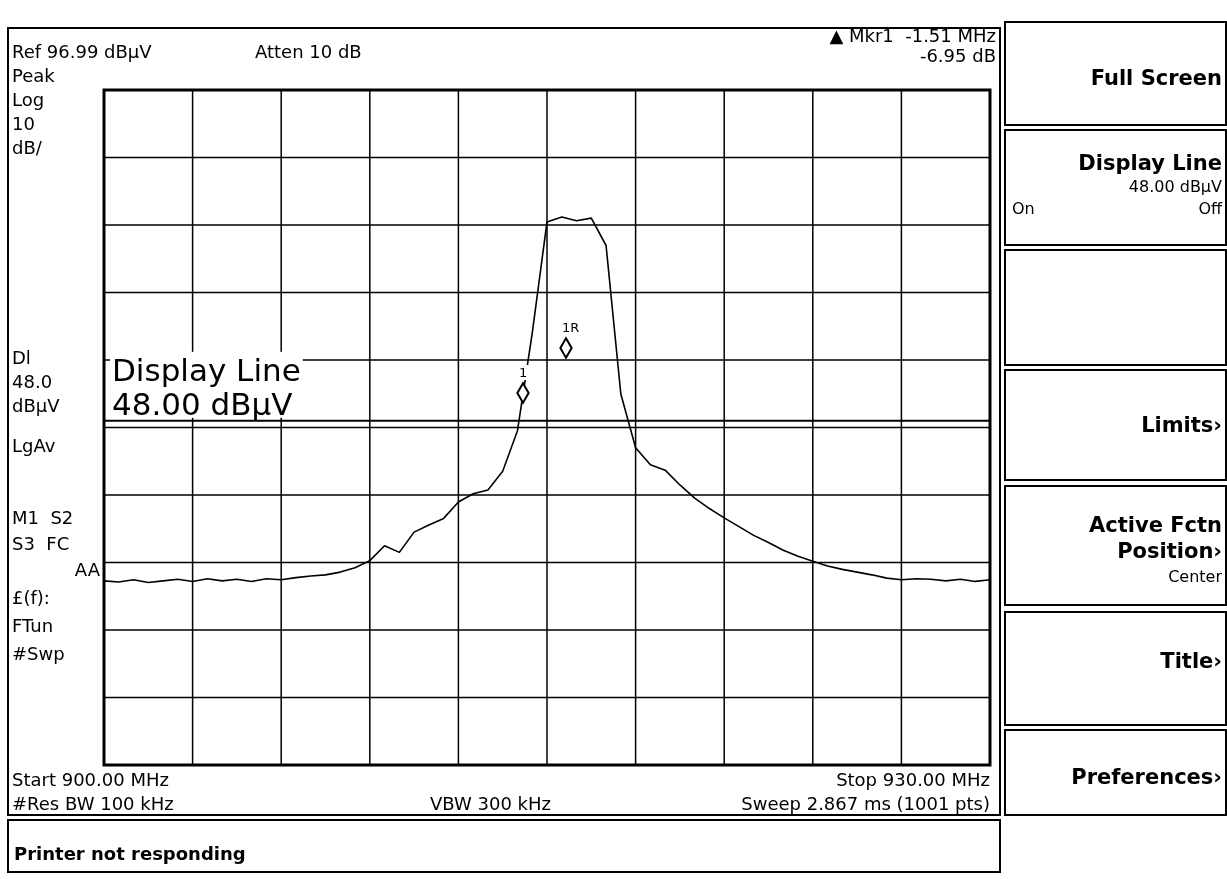 This screenshot has width=1227, height=879. What do you see at coordinates (1146, 777) in the screenshot?
I see `text: Preferences›` at bounding box center [1146, 777].